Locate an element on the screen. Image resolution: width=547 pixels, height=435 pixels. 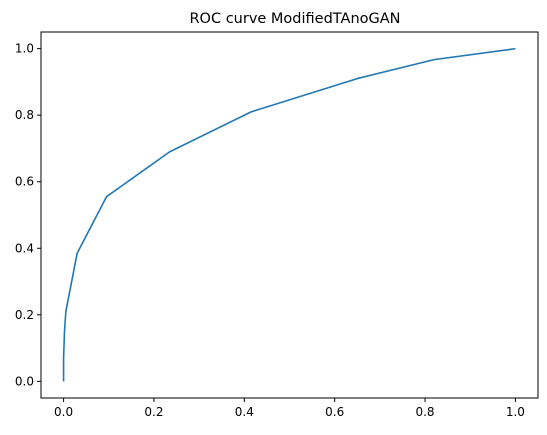
x-tick-label: 0.6 is located at coordinates (334, 412).